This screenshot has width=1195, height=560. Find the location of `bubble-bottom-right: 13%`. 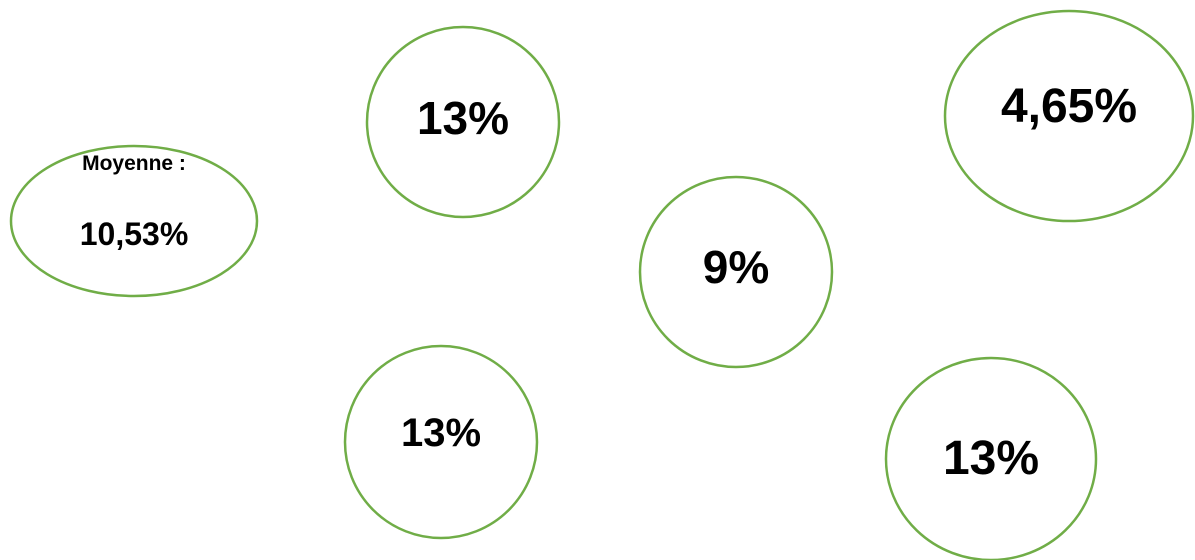

bubble-bottom-right: 13% is located at coordinates (991, 458).